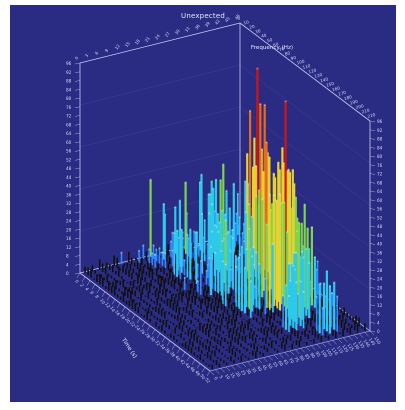 This screenshot has width=405, height=410. What do you see at coordinates (77, 281) in the screenshot?
I see `x-tick-label: 0` at bounding box center [77, 281].